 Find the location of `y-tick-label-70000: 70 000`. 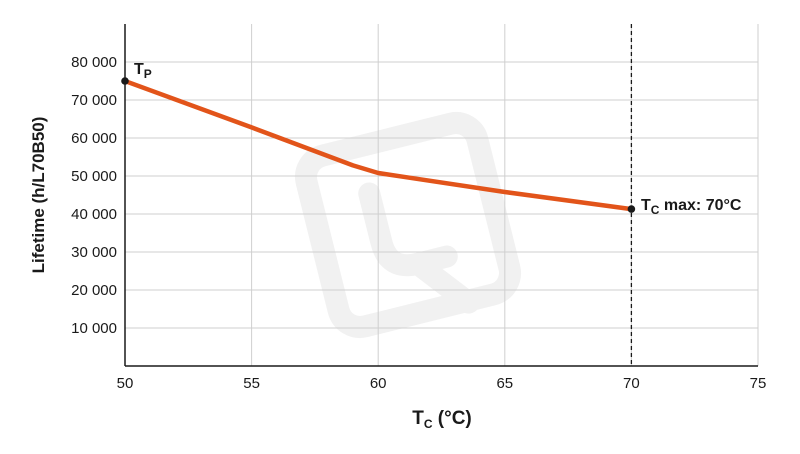

y-tick-label-70000: 70 000 is located at coordinates (94, 100).